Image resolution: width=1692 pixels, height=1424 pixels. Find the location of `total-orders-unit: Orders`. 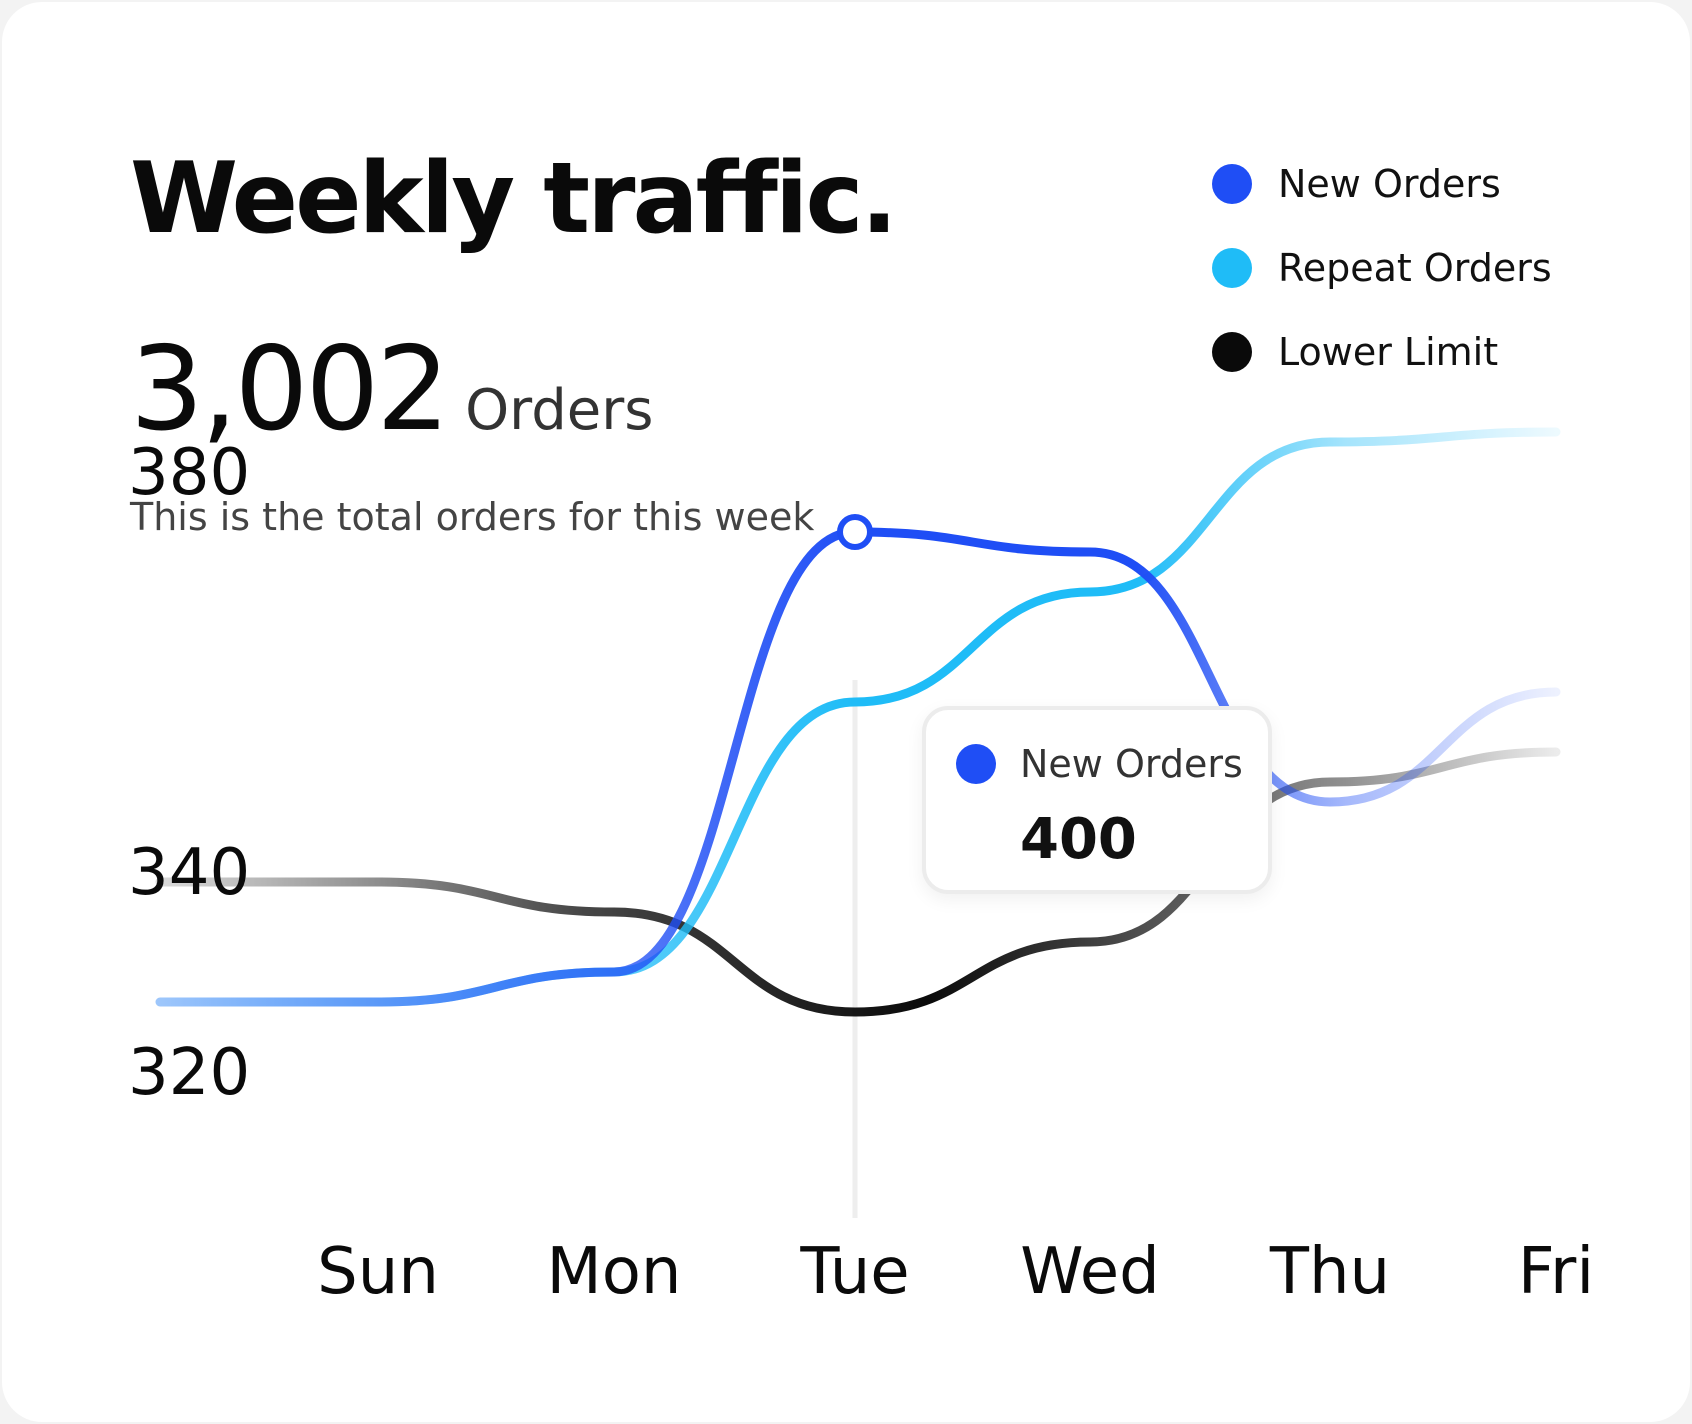

total-orders-unit: Orders is located at coordinates (559, 410).